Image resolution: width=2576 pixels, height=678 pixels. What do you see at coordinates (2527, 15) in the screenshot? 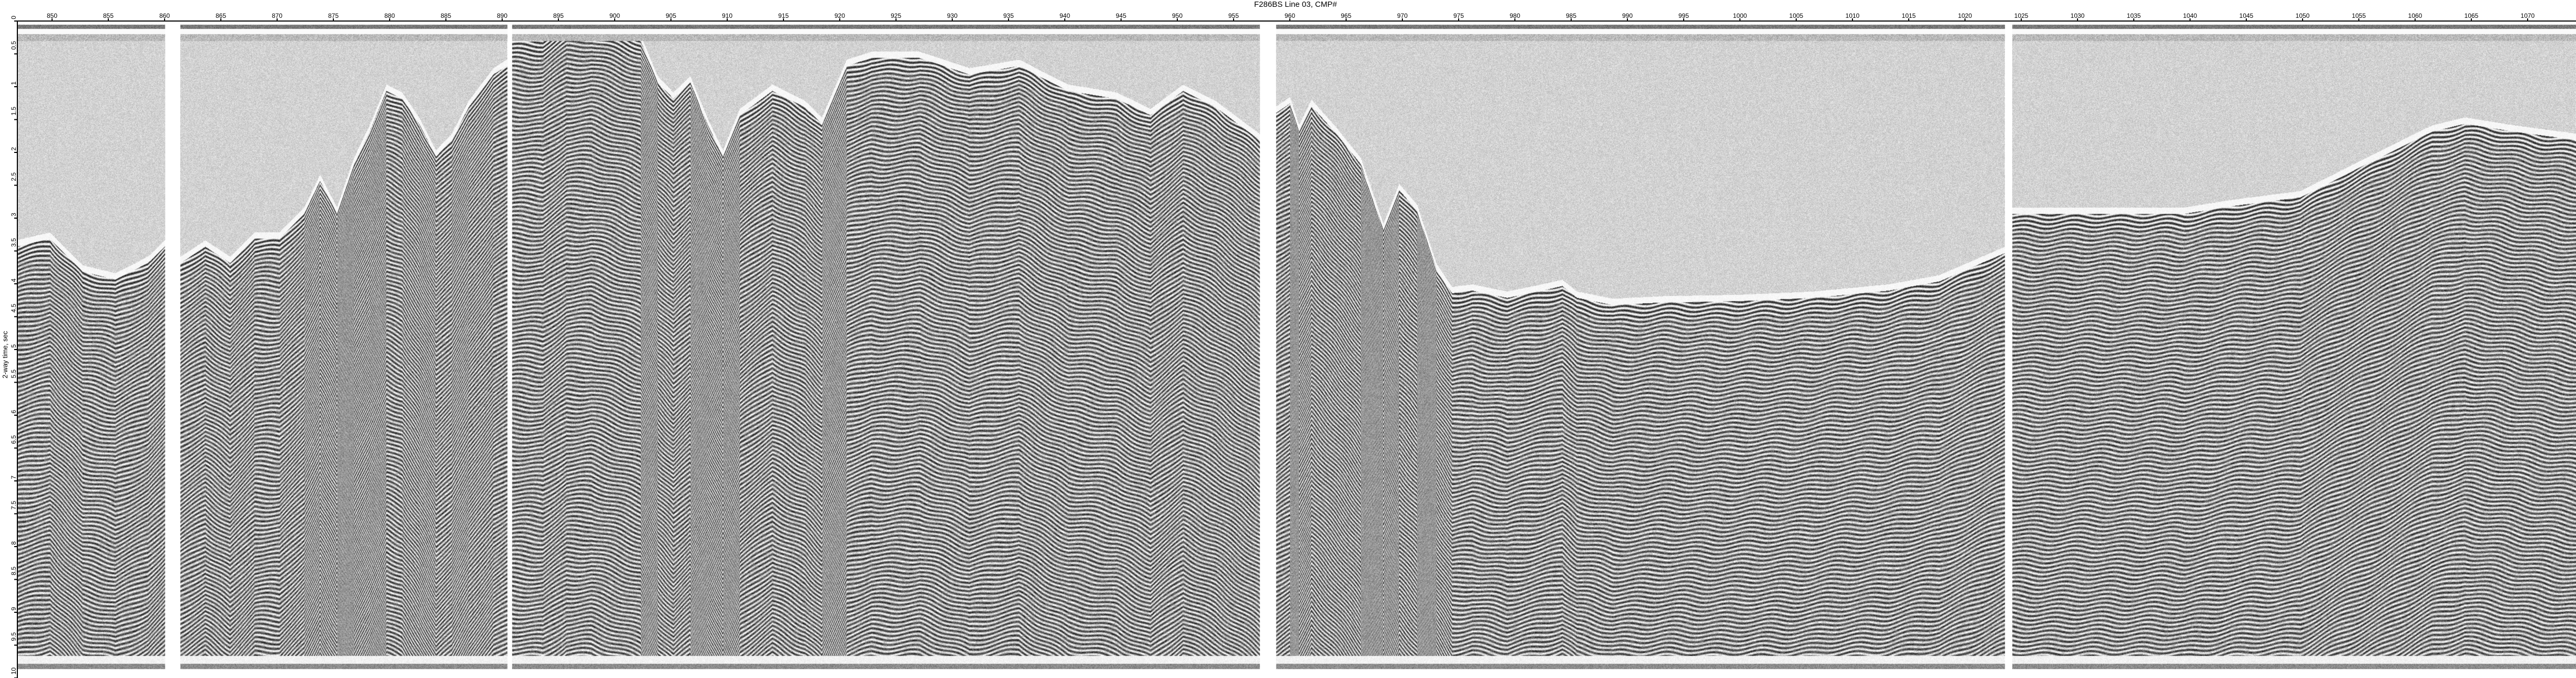
I see `x-tick-label: 1070` at bounding box center [2527, 15].